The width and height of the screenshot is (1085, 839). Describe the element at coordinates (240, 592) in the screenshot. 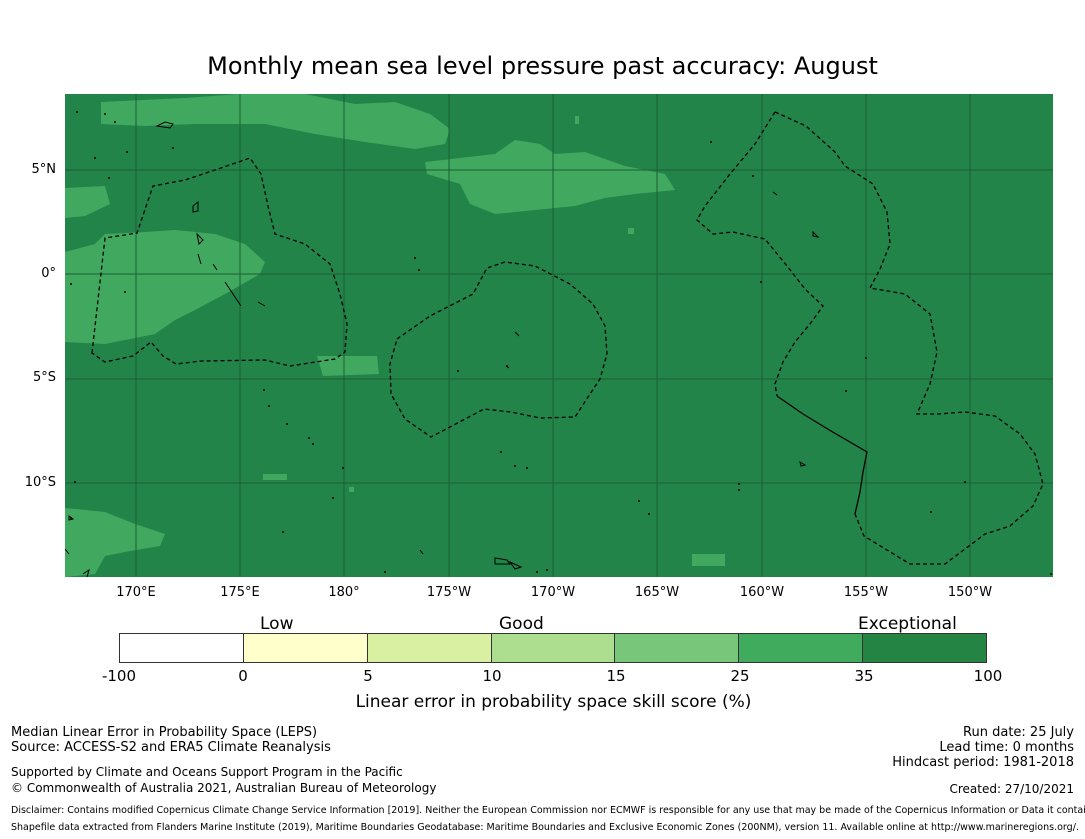

I see `lon-label: 175°E` at that location.